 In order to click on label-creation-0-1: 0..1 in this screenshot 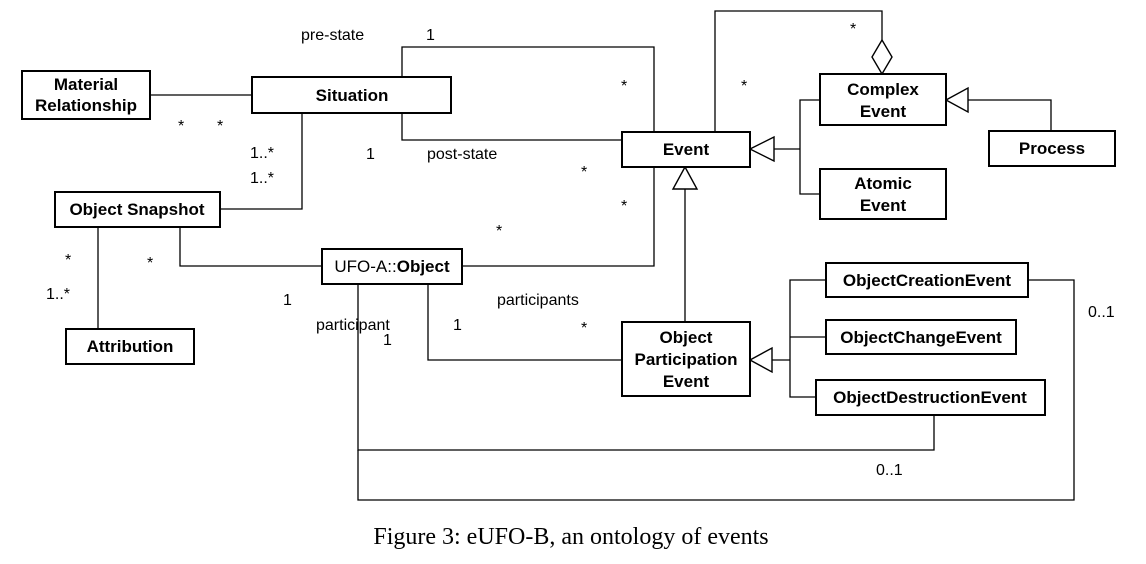, I will do `click(1101, 312)`.